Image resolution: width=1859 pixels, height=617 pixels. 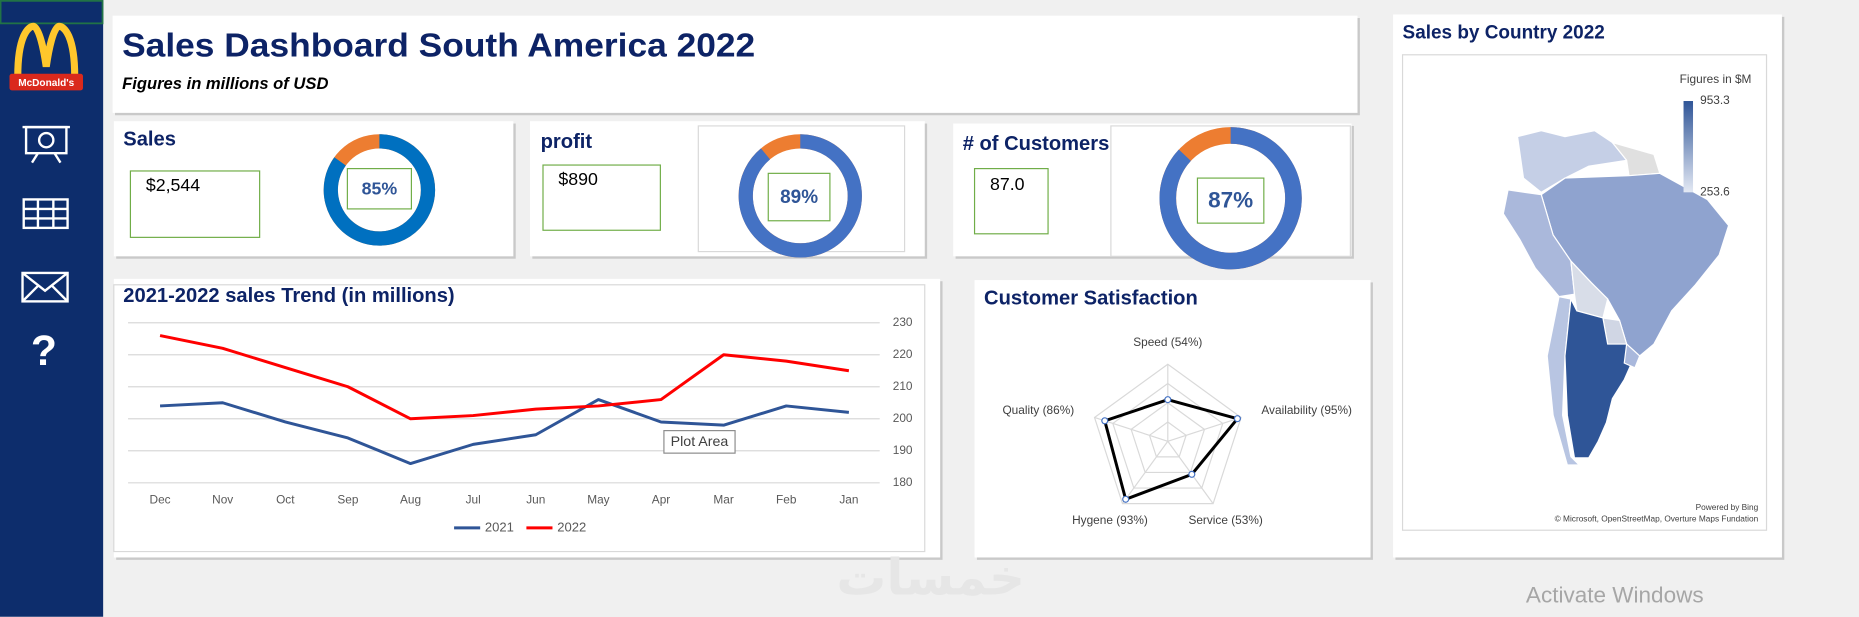 I want to click on help-icon: ?, so click(x=44, y=351).